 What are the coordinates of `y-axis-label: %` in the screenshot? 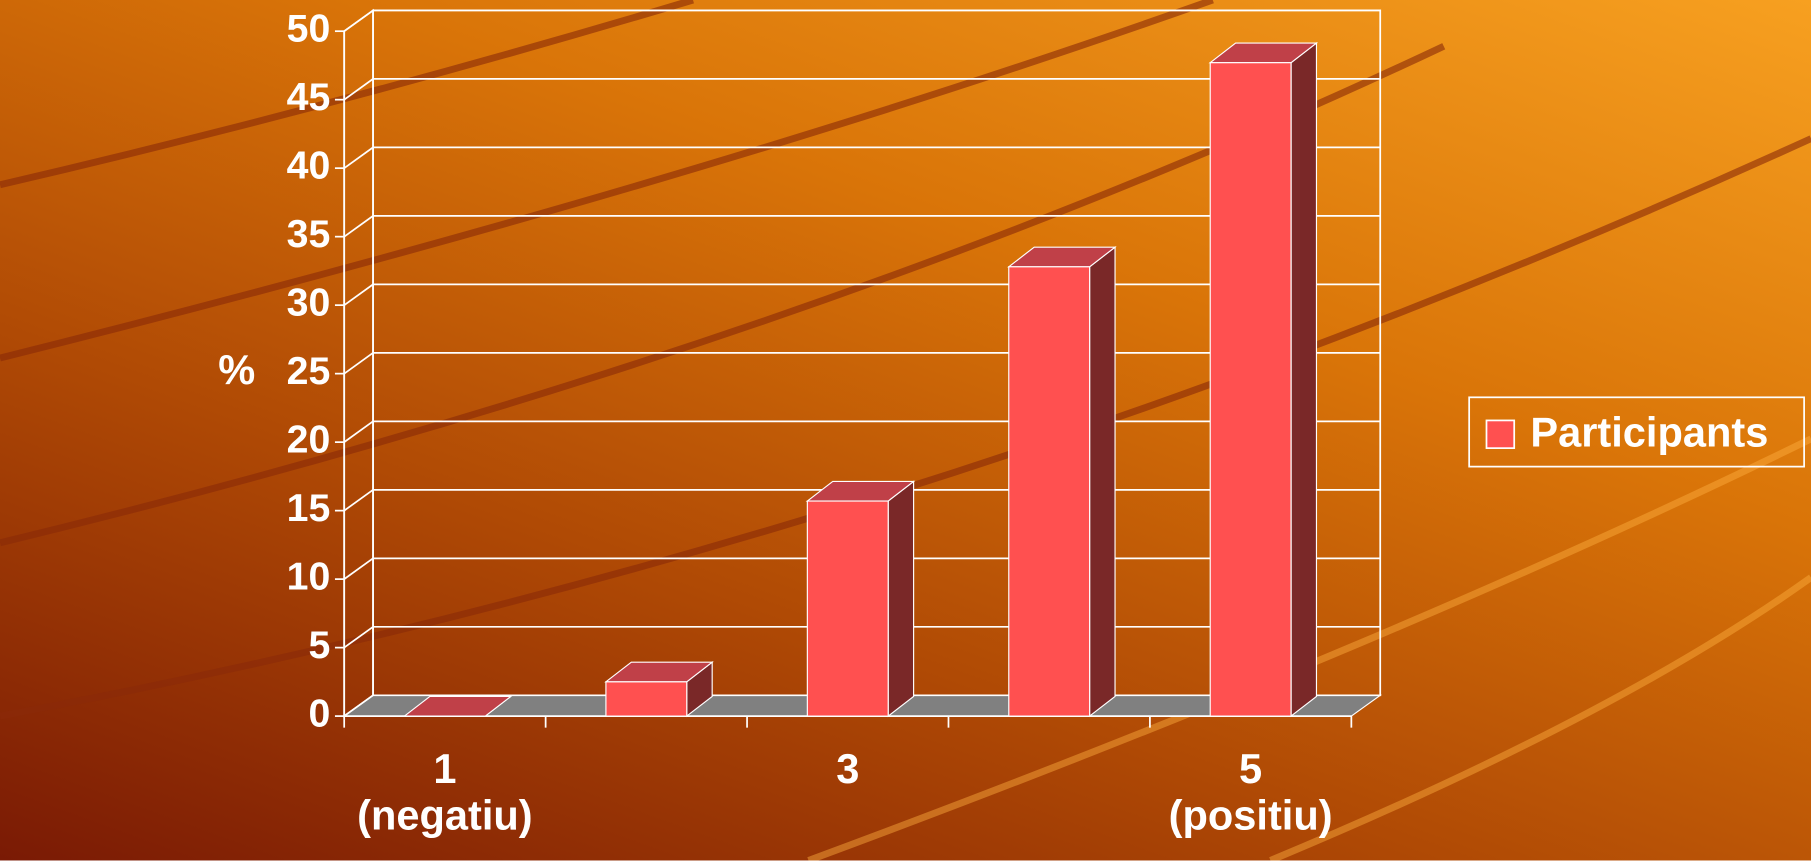 It's located at (236, 369).